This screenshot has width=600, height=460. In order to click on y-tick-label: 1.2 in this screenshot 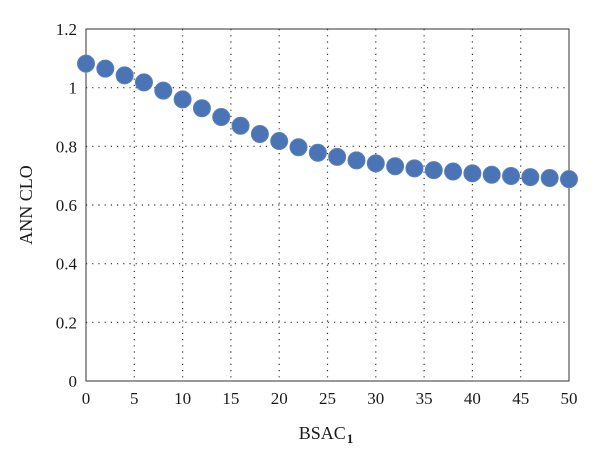, I will do `click(66, 29)`.